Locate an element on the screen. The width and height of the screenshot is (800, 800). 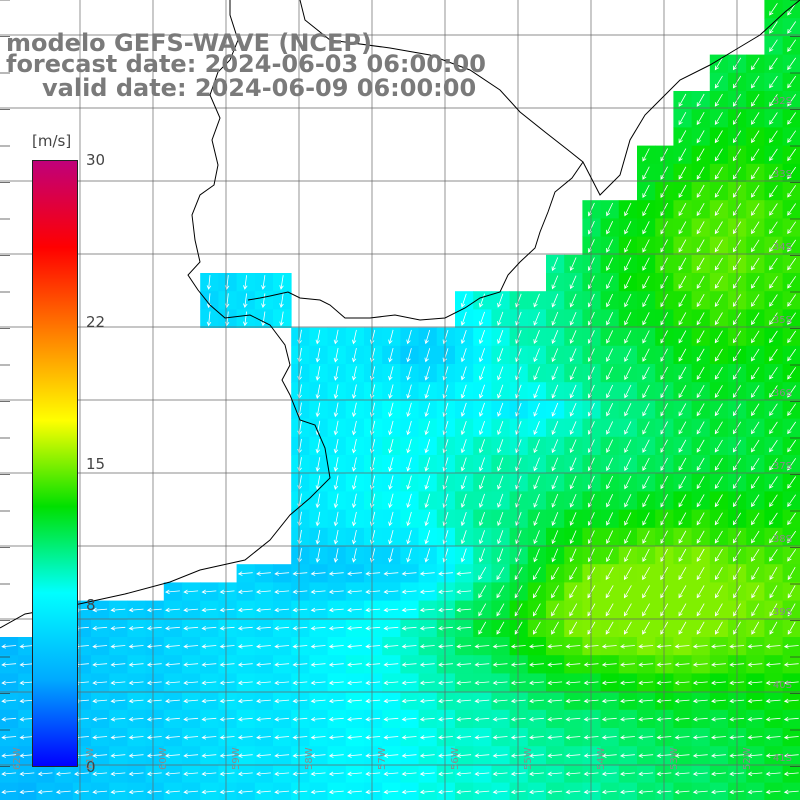
valid-date: valid date: 2024-06-09 06:00:00 is located at coordinates (259, 88).